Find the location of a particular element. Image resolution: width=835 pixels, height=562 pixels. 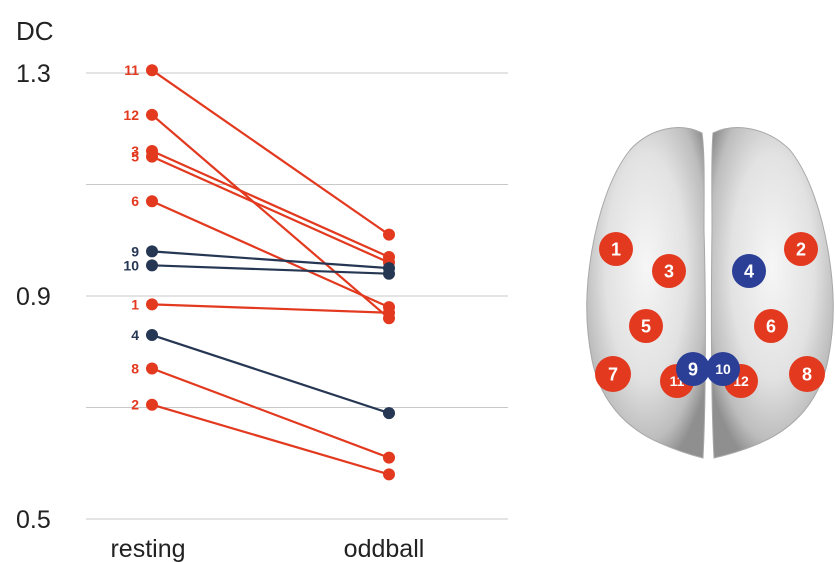

data-point-1-resting is located at coordinates (152, 304).